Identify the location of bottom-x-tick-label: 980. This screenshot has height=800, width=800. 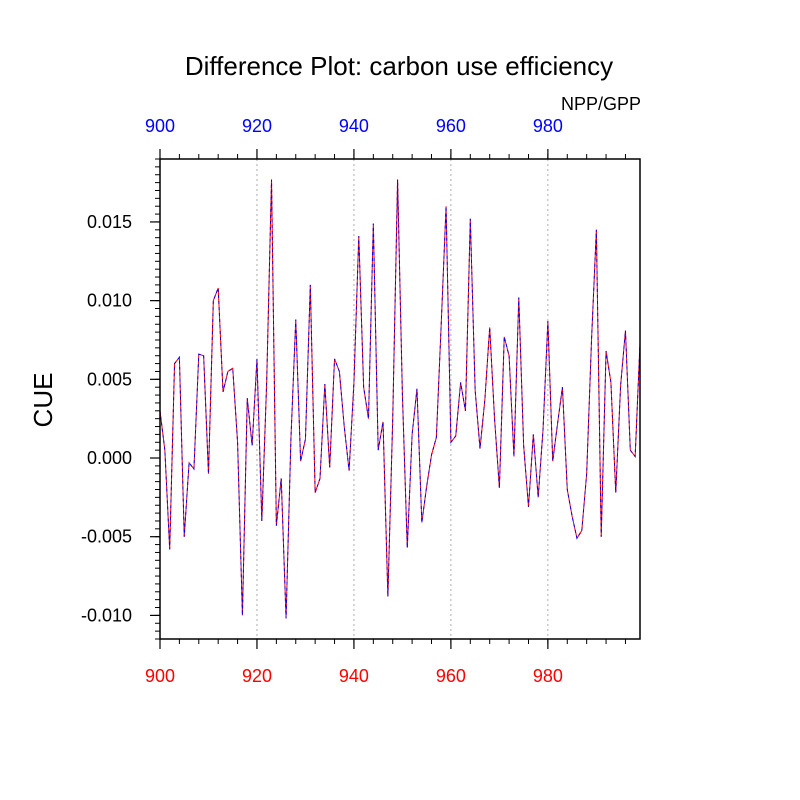
(548, 676).